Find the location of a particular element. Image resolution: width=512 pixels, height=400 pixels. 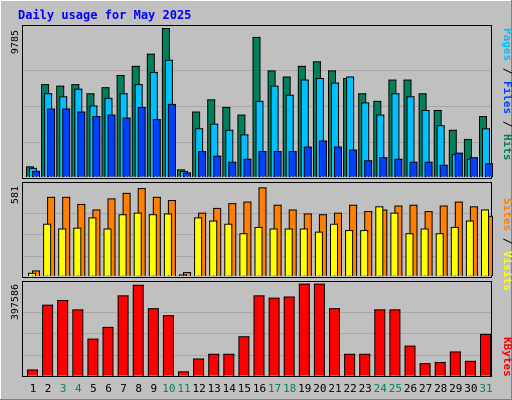

day-label: 22 is located at coordinates (349, 388).